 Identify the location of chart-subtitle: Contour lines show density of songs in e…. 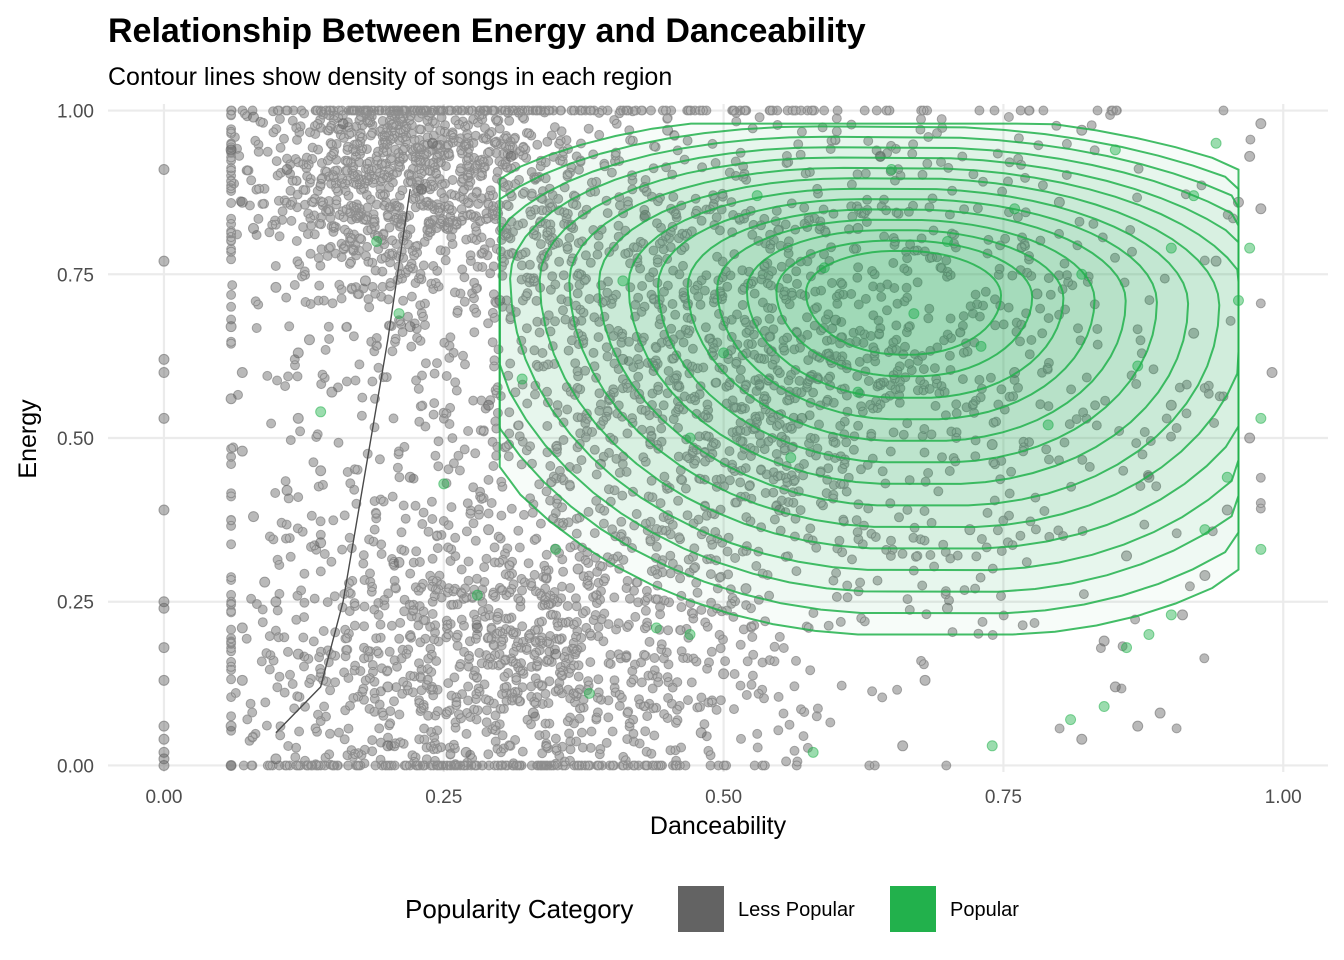
(390, 77).